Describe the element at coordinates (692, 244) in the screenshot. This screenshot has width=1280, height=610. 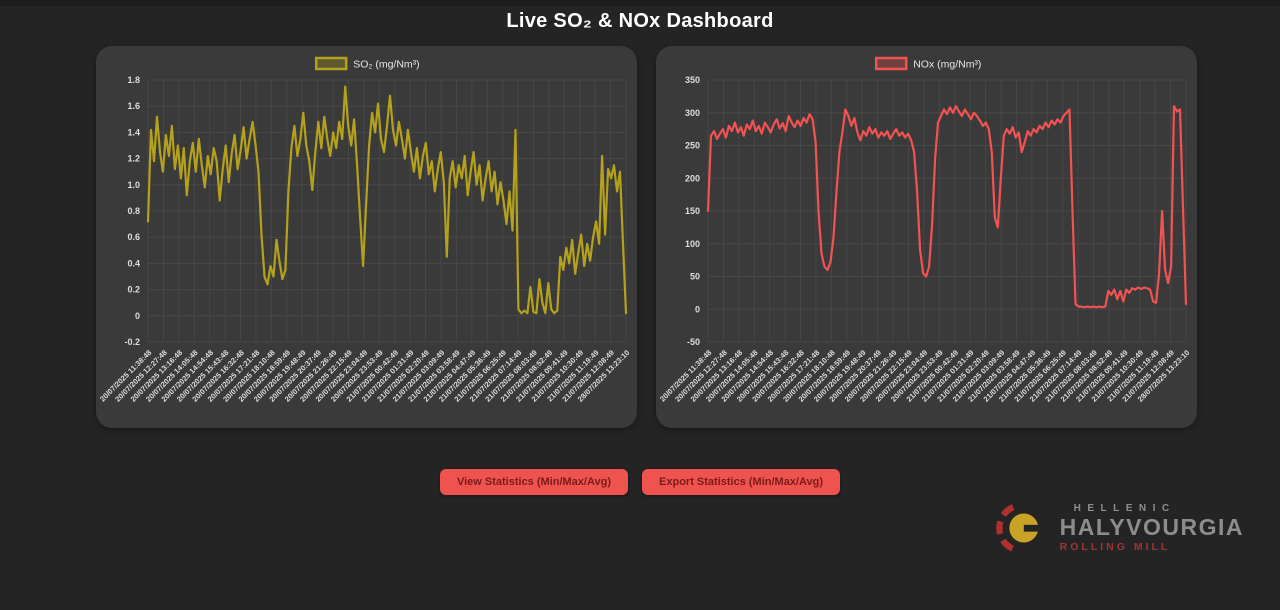
I see `y-tick-label: 100` at that location.